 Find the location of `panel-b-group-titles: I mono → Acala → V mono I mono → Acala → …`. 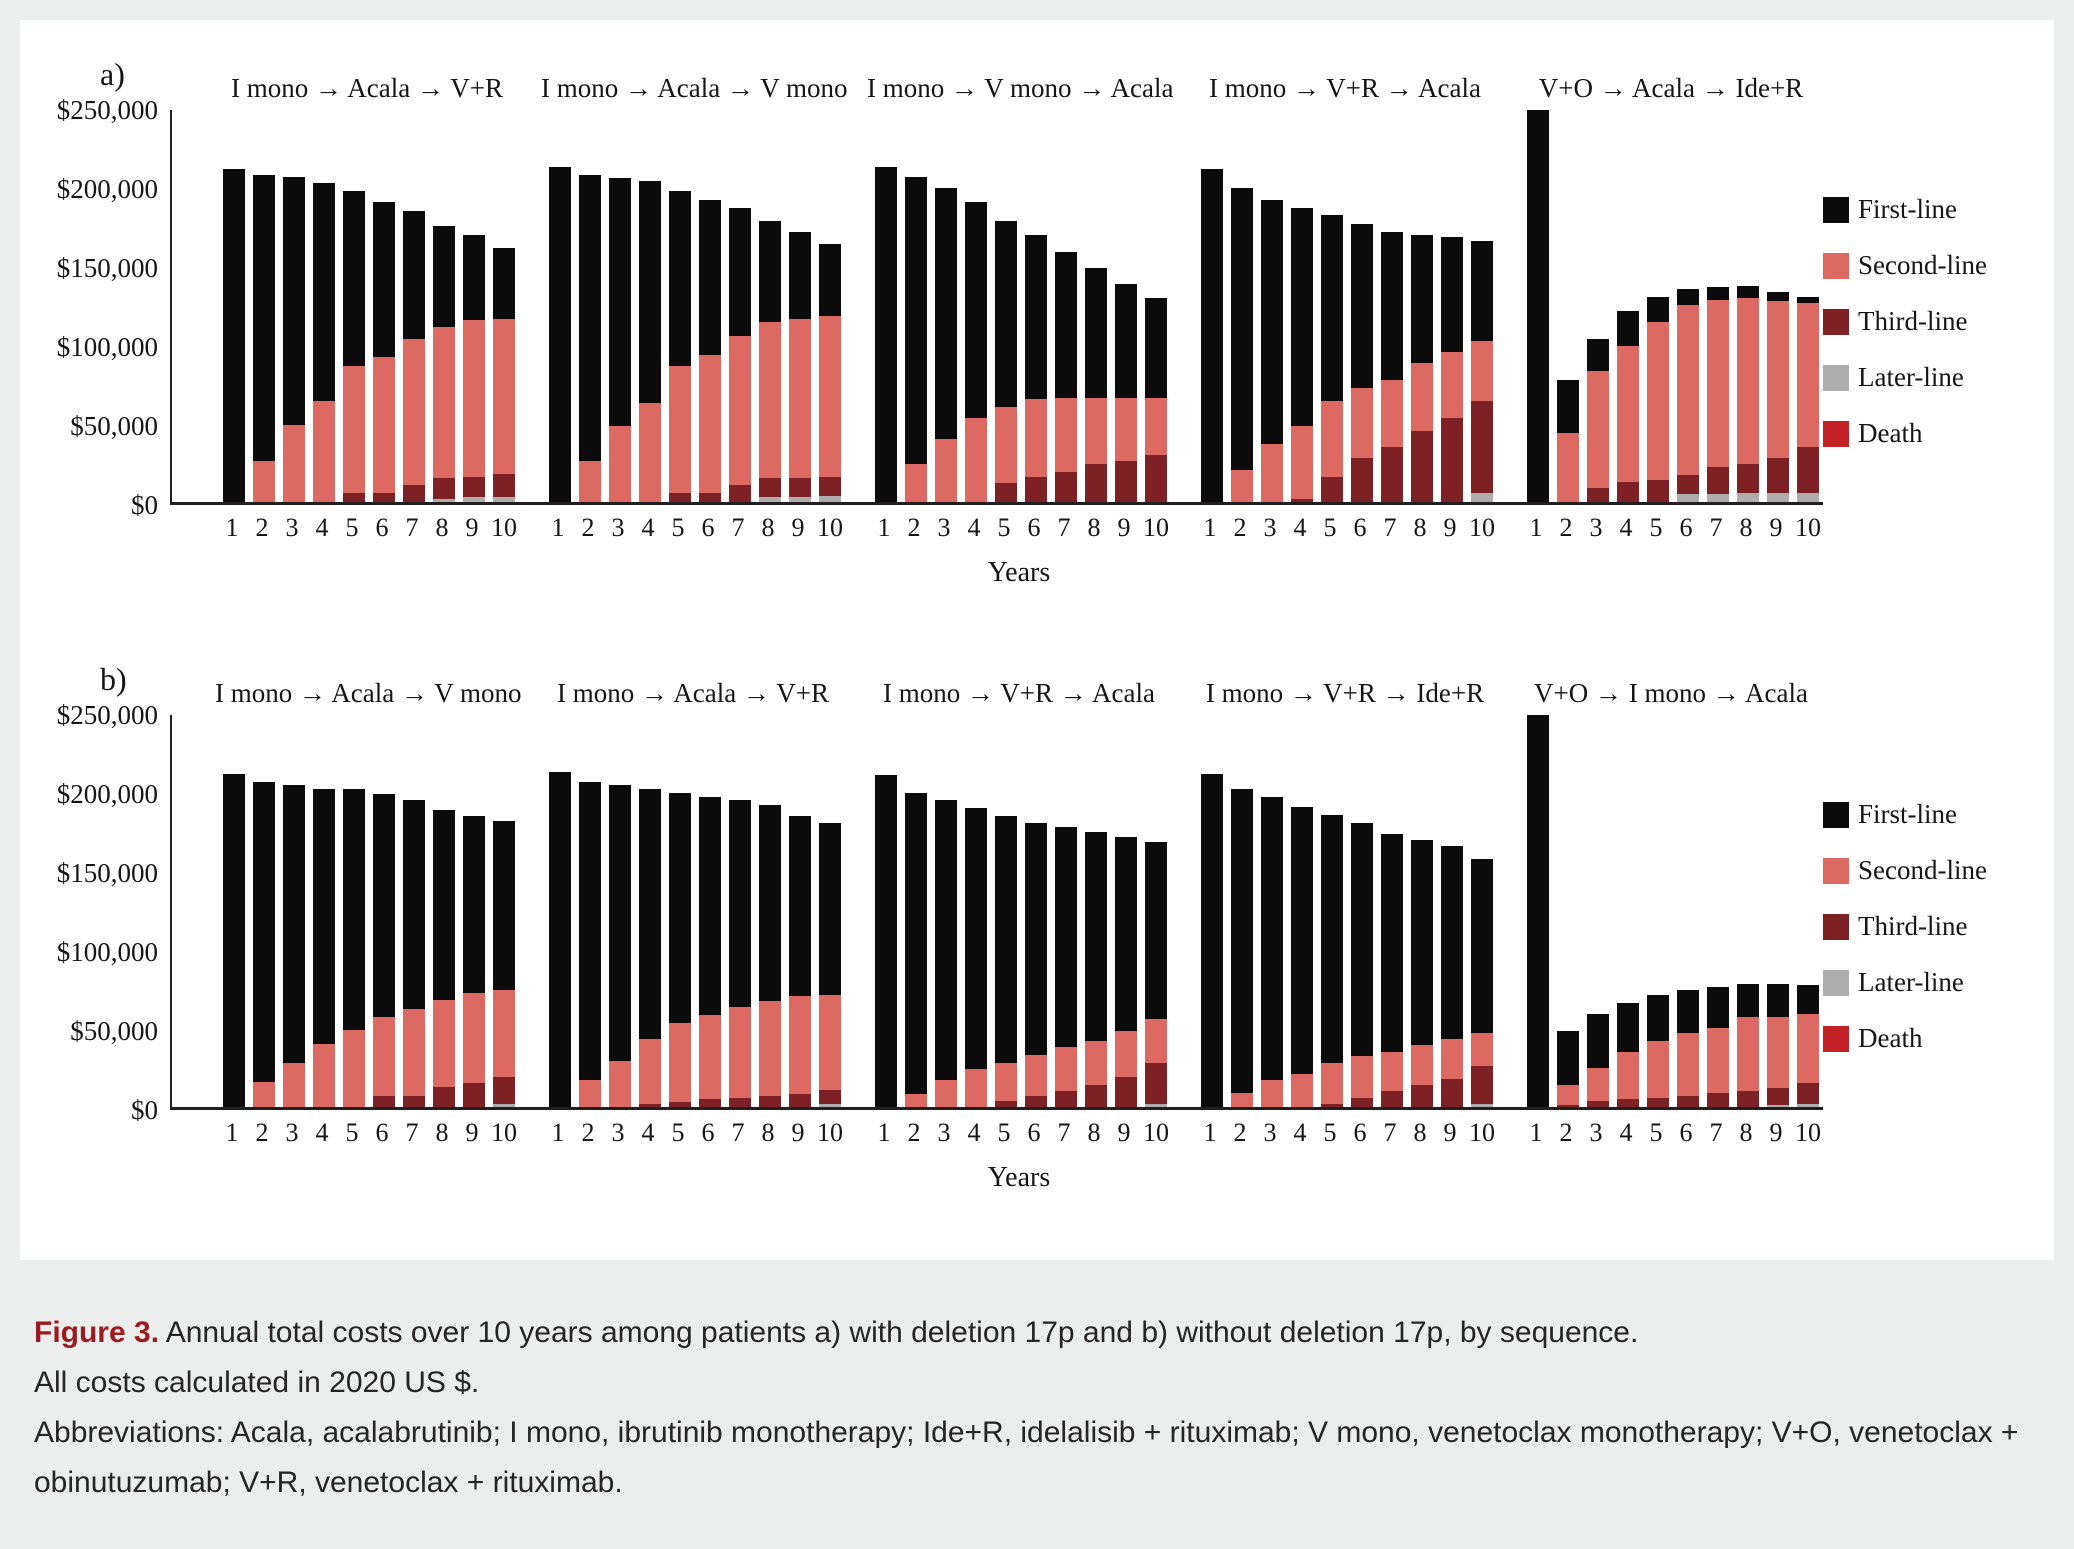

panel-b-group-titles: I mono → Acala → V mono I mono → Acala → … is located at coordinates (1112, 691).